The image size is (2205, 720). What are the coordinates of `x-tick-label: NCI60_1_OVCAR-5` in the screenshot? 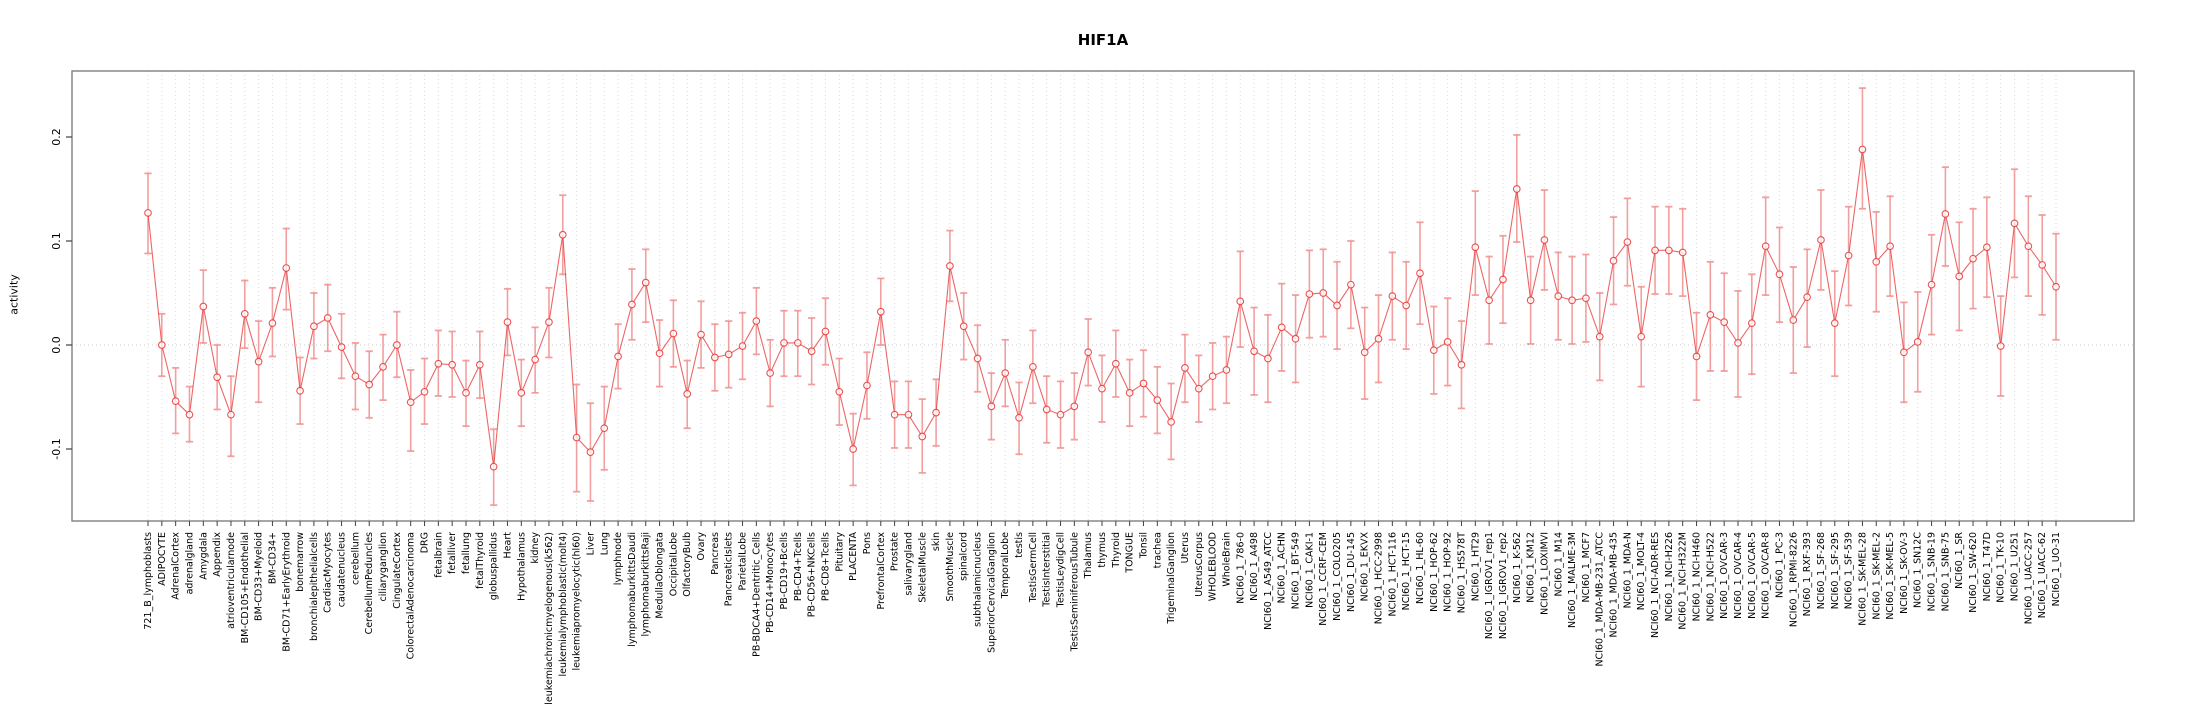 It's located at (1752, 575).